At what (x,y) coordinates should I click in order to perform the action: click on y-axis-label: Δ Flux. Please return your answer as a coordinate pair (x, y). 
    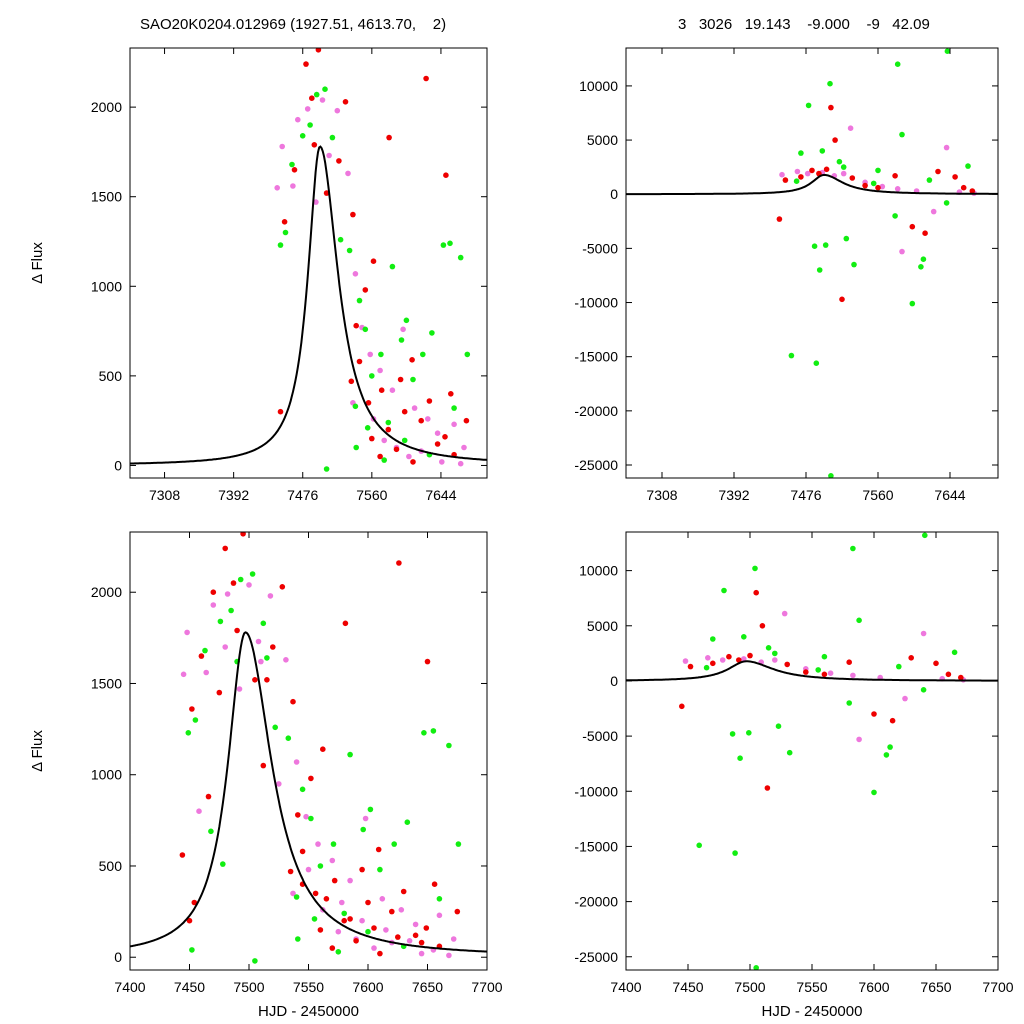
    Looking at the image, I should click on (37, 263).